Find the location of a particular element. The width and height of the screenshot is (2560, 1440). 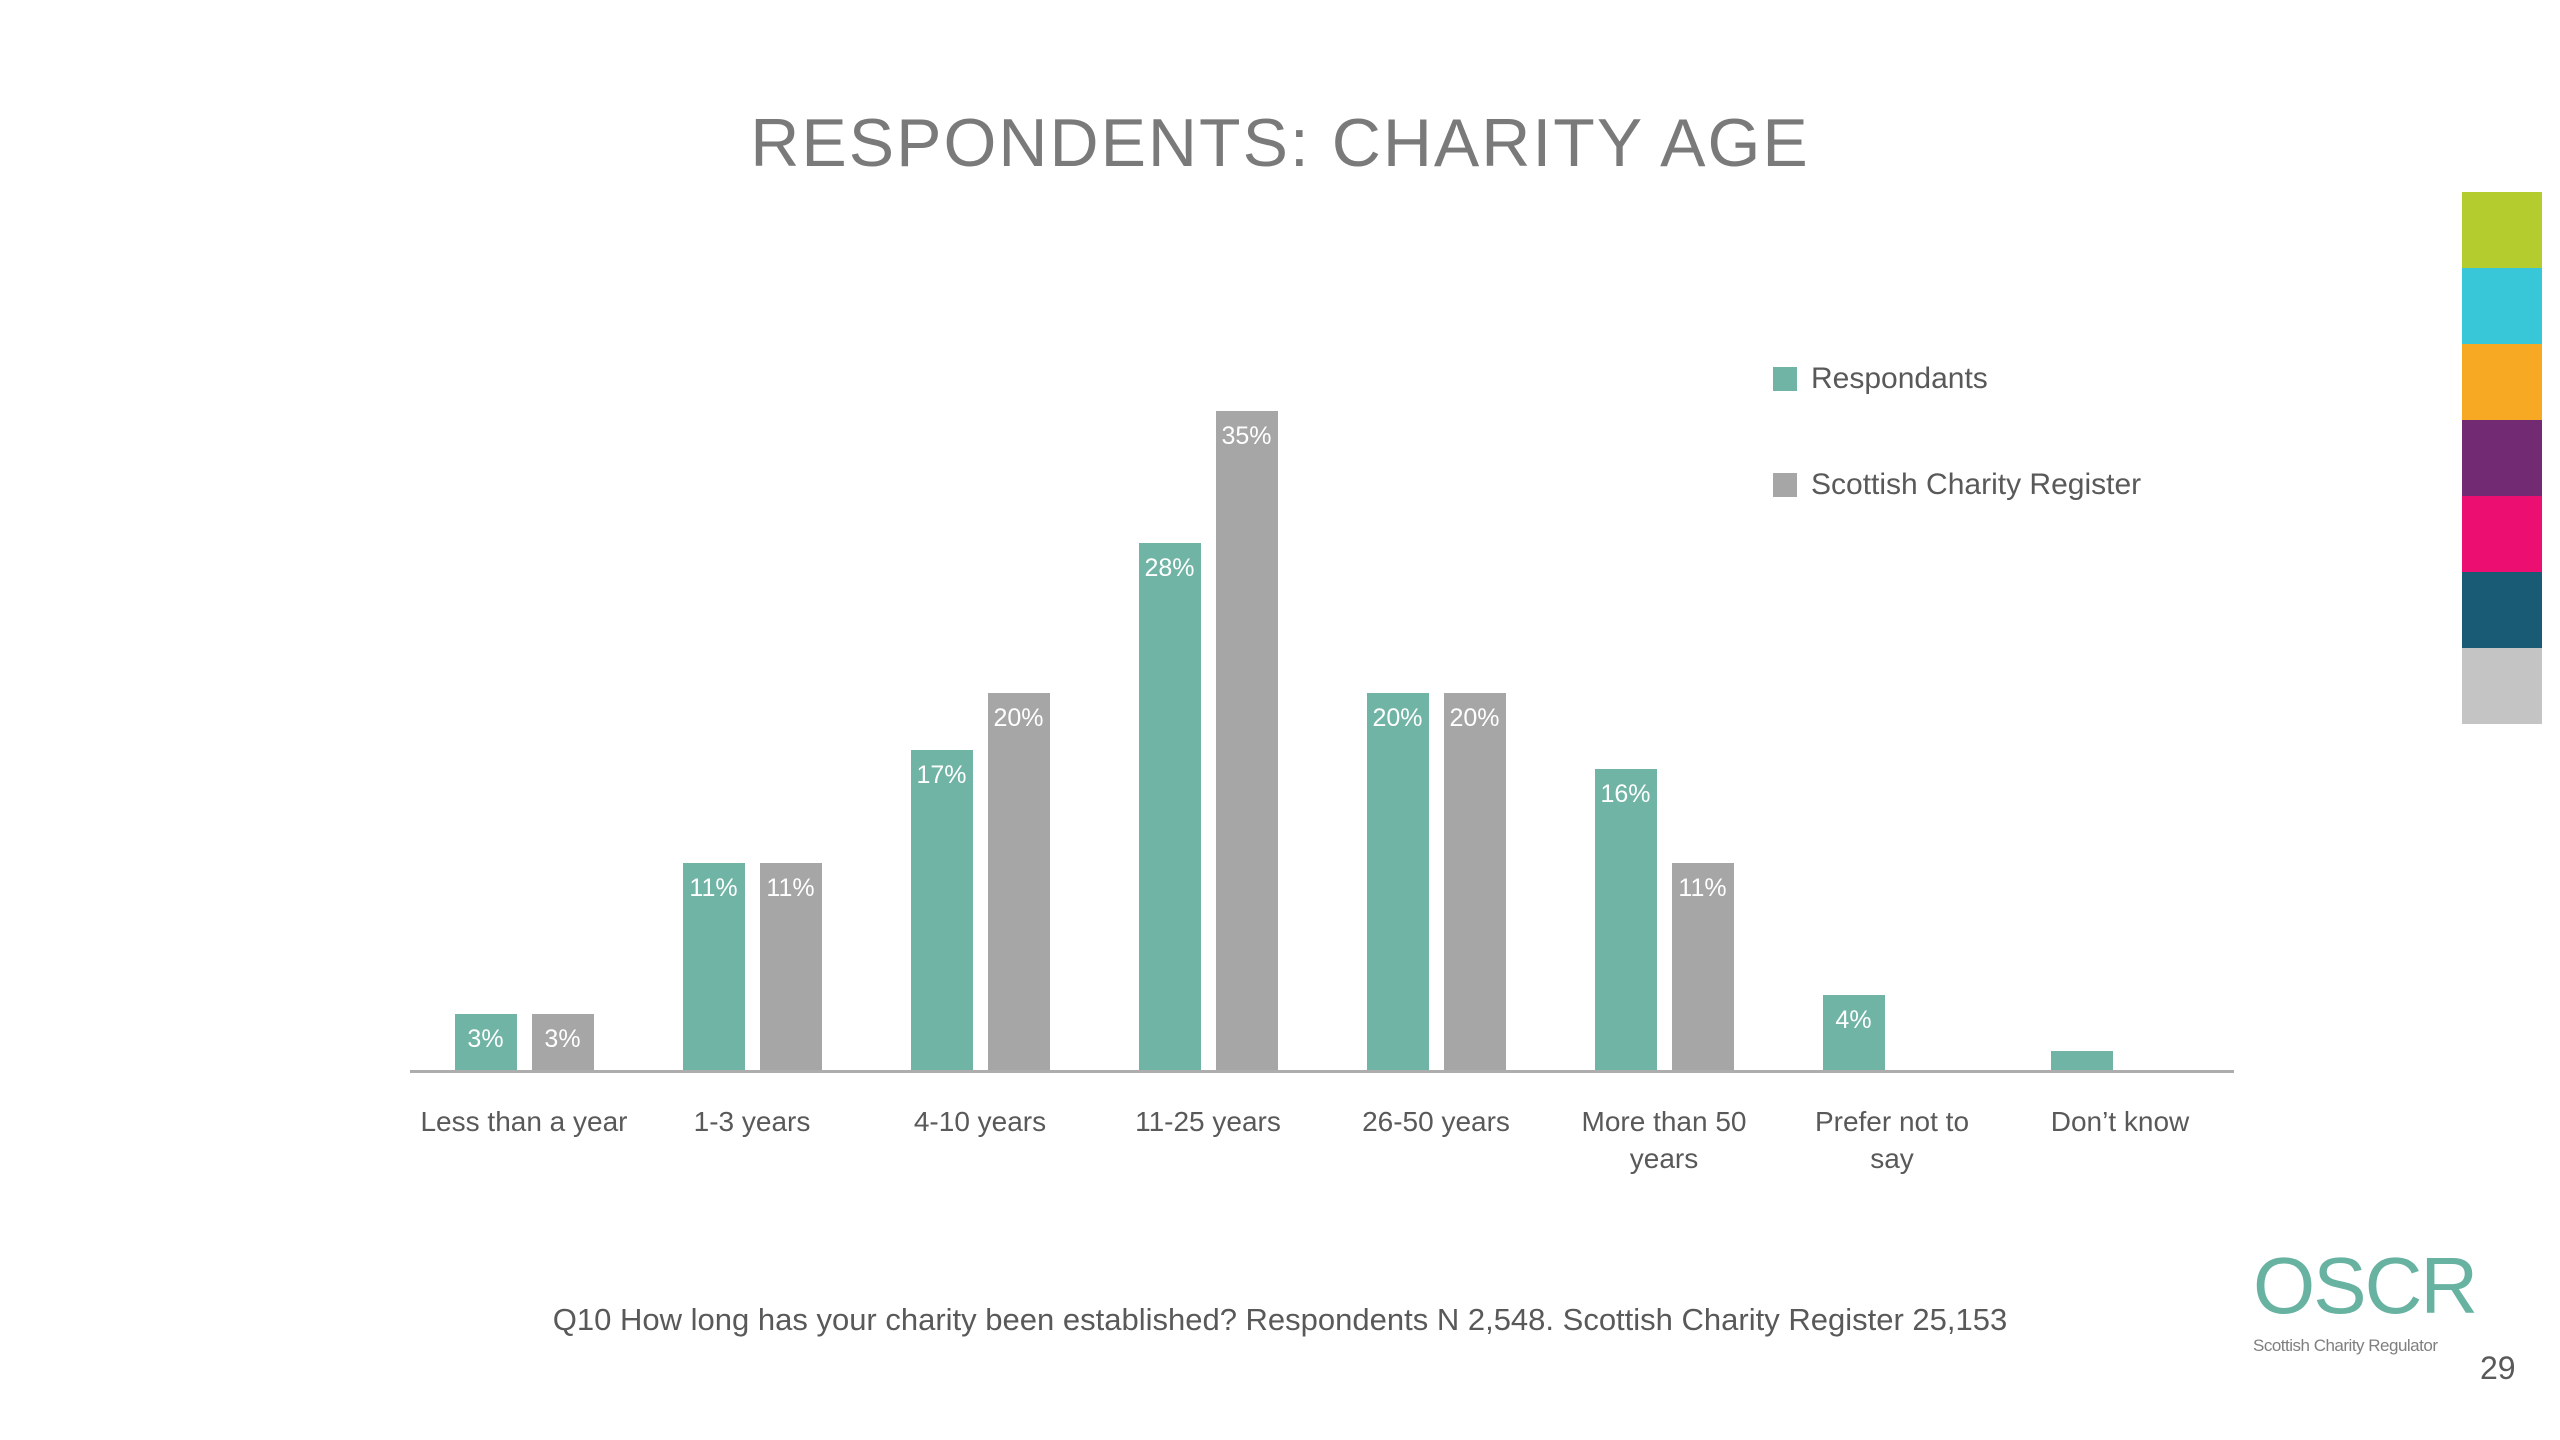

bar-group: 16% 11% is located at coordinates (1664, 729).